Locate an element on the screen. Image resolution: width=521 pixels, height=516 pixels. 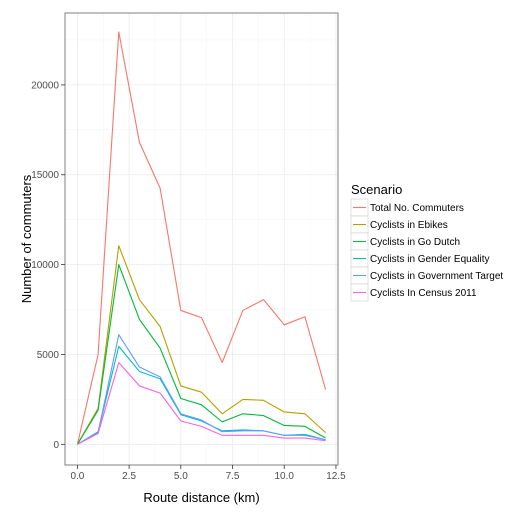
y-axis-title: Number of commuters is located at coordinates (26, 238).